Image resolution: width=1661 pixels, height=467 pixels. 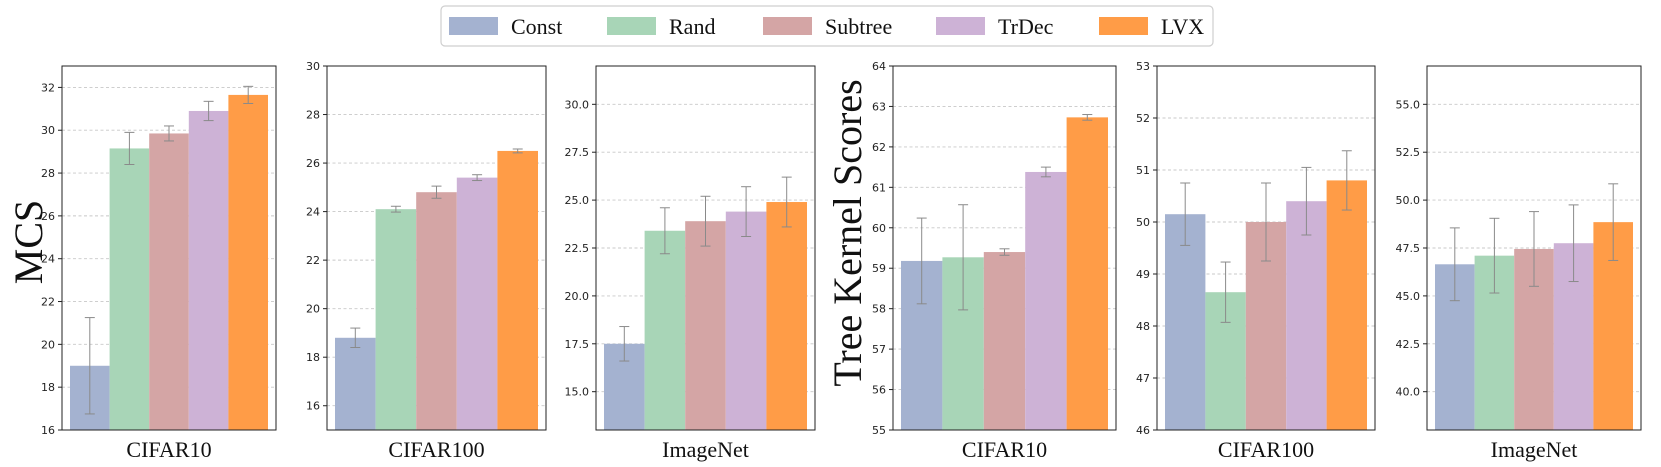 What do you see at coordinates (1408, 248) in the screenshot?
I see `y-tick-label: 47.5` at bounding box center [1408, 248].